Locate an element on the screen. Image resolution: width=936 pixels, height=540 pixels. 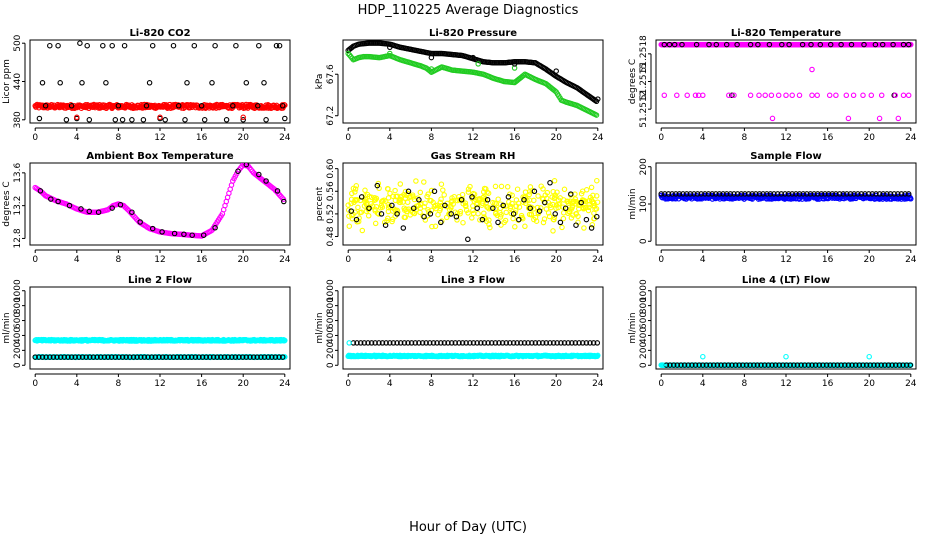
x-tick-label: 12 is located at coordinates (159, 384).